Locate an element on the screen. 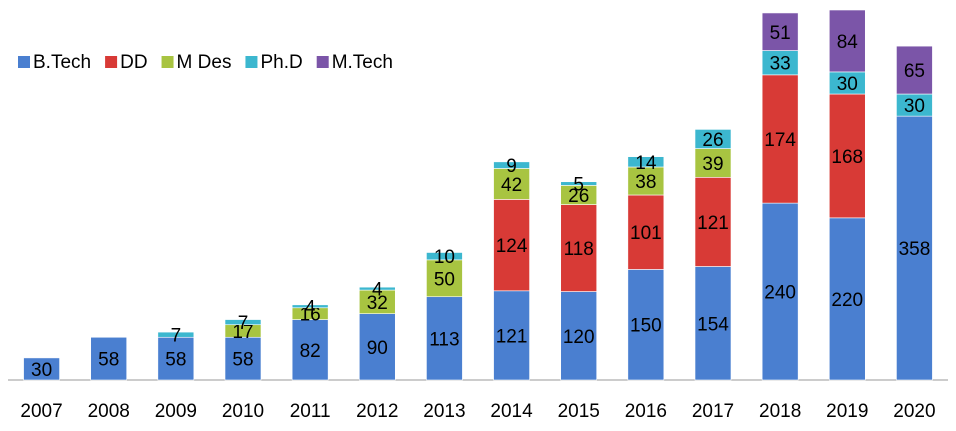  data-label: 90 is located at coordinates (377, 348).